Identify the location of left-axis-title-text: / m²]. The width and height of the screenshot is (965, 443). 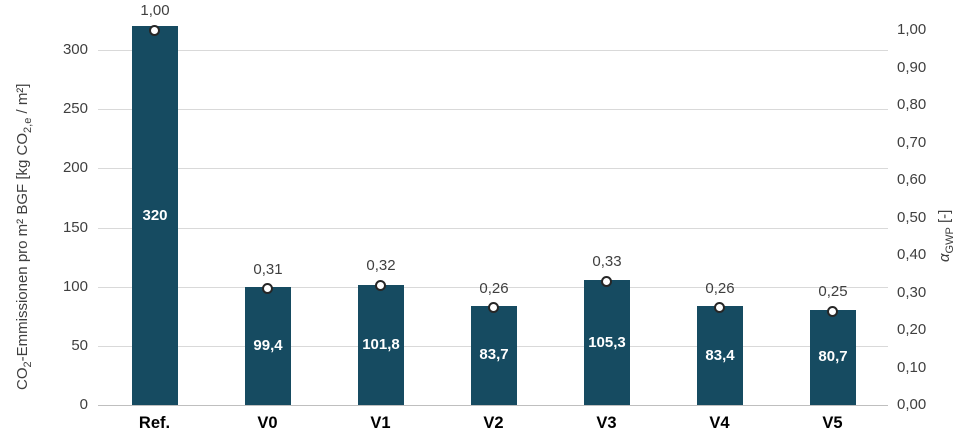
(22, 100).